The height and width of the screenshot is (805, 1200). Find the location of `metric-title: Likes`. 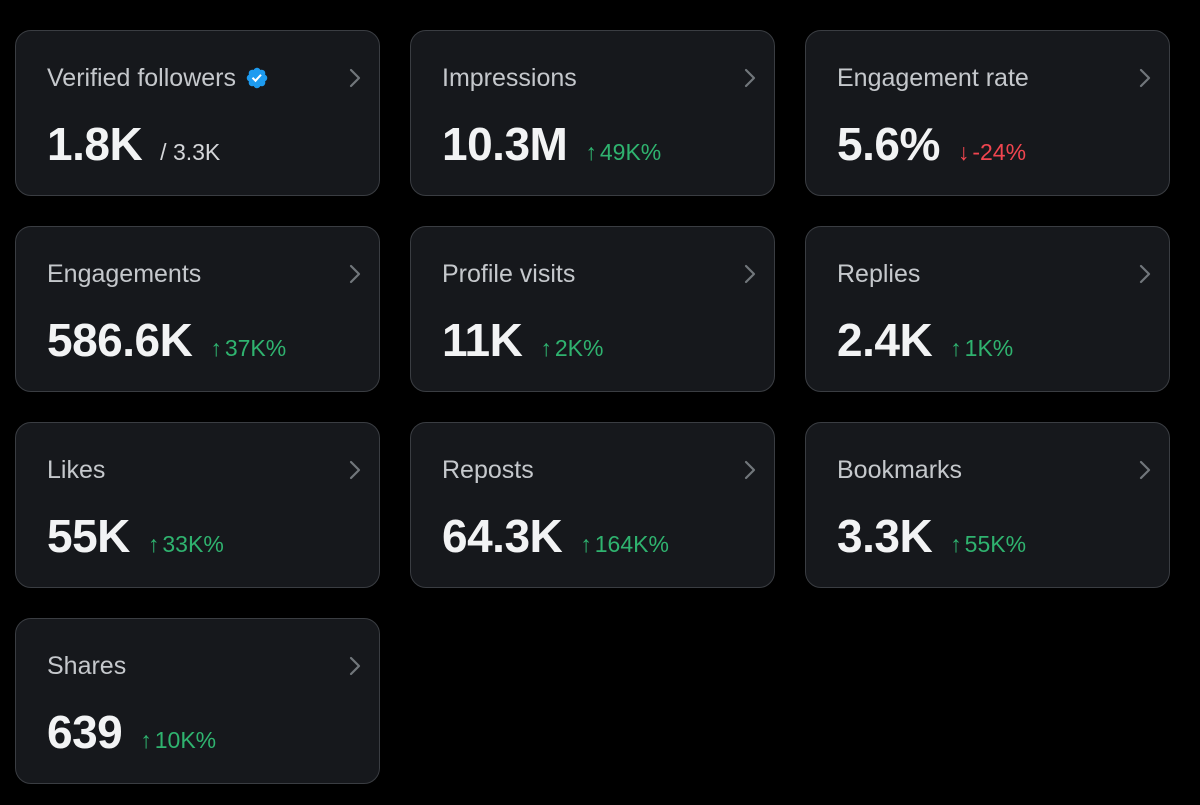

metric-title: Likes is located at coordinates (76, 470).